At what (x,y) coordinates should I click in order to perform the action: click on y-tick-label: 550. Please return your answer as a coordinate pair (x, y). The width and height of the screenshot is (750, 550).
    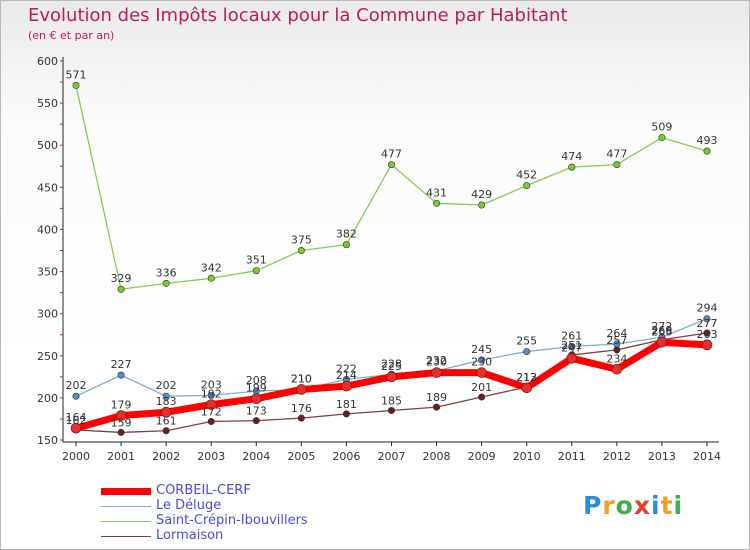
    Looking at the image, I should click on (47, 103).